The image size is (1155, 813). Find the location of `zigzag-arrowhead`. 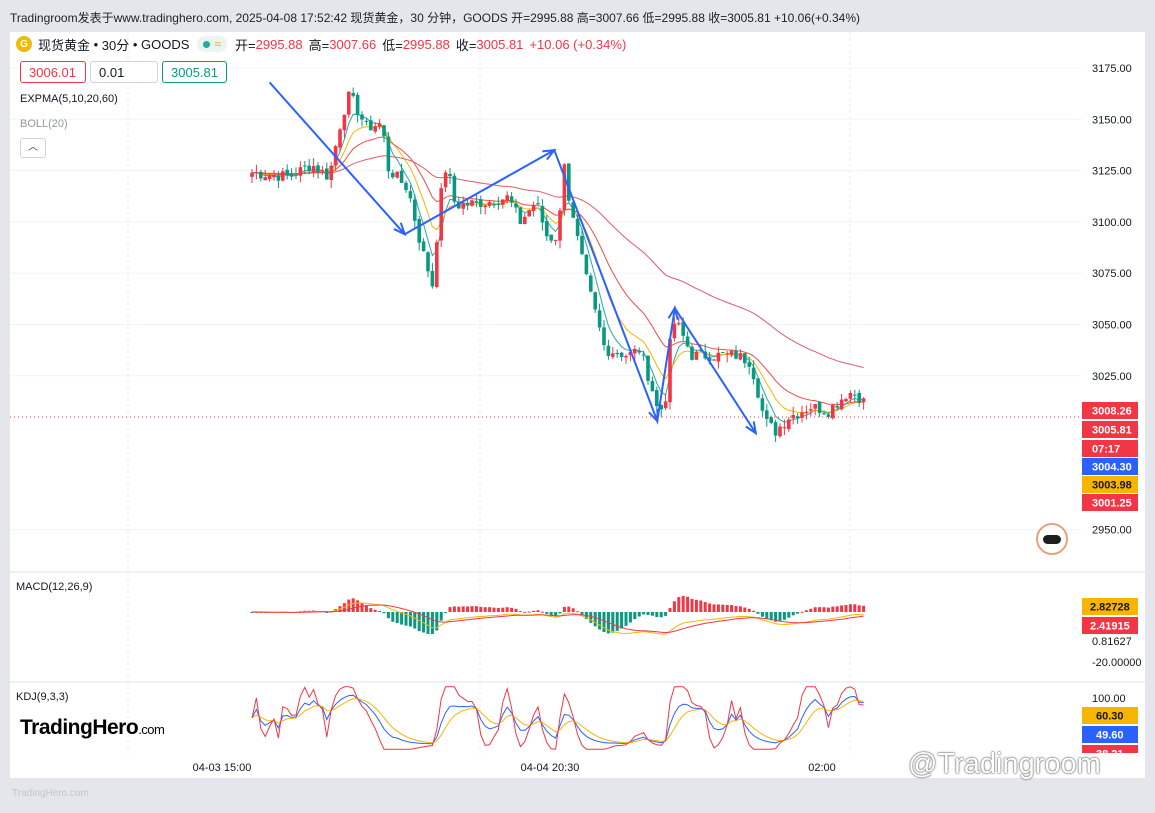

zigzag-arrowhead is located at coordinates (751, 428).